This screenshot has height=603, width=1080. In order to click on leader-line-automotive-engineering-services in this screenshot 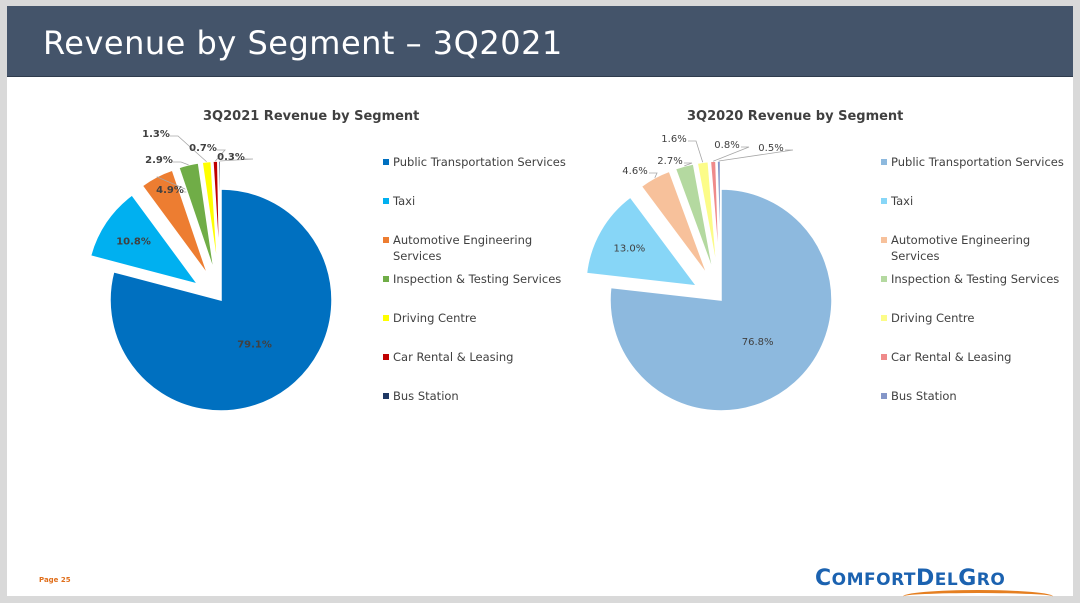, I will do `click(653, 175)`.